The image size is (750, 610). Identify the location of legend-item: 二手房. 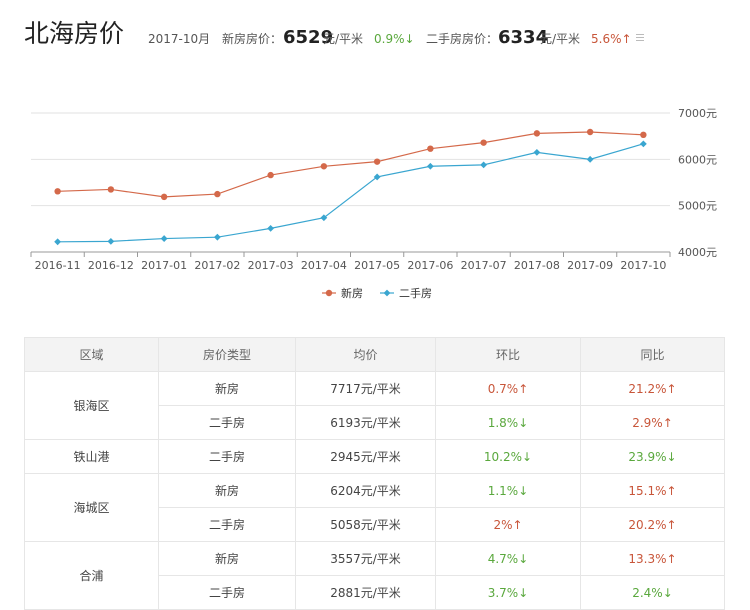
(406, 293).